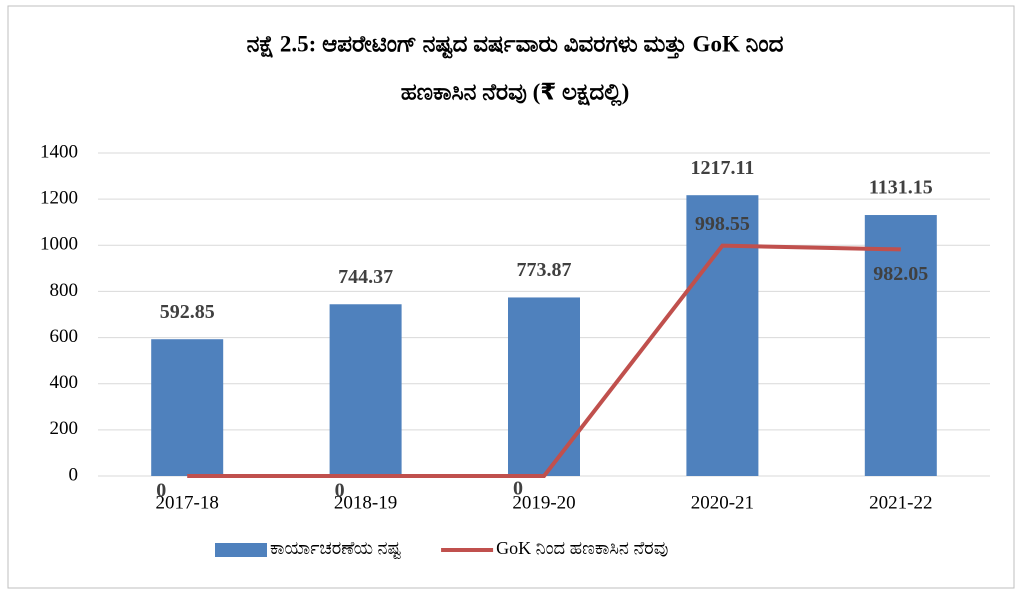 The image size is (1023, 594). Describe the element at coordinates (59, 198) in the screenshot. I see `y-tick-label: 1200` at that location.